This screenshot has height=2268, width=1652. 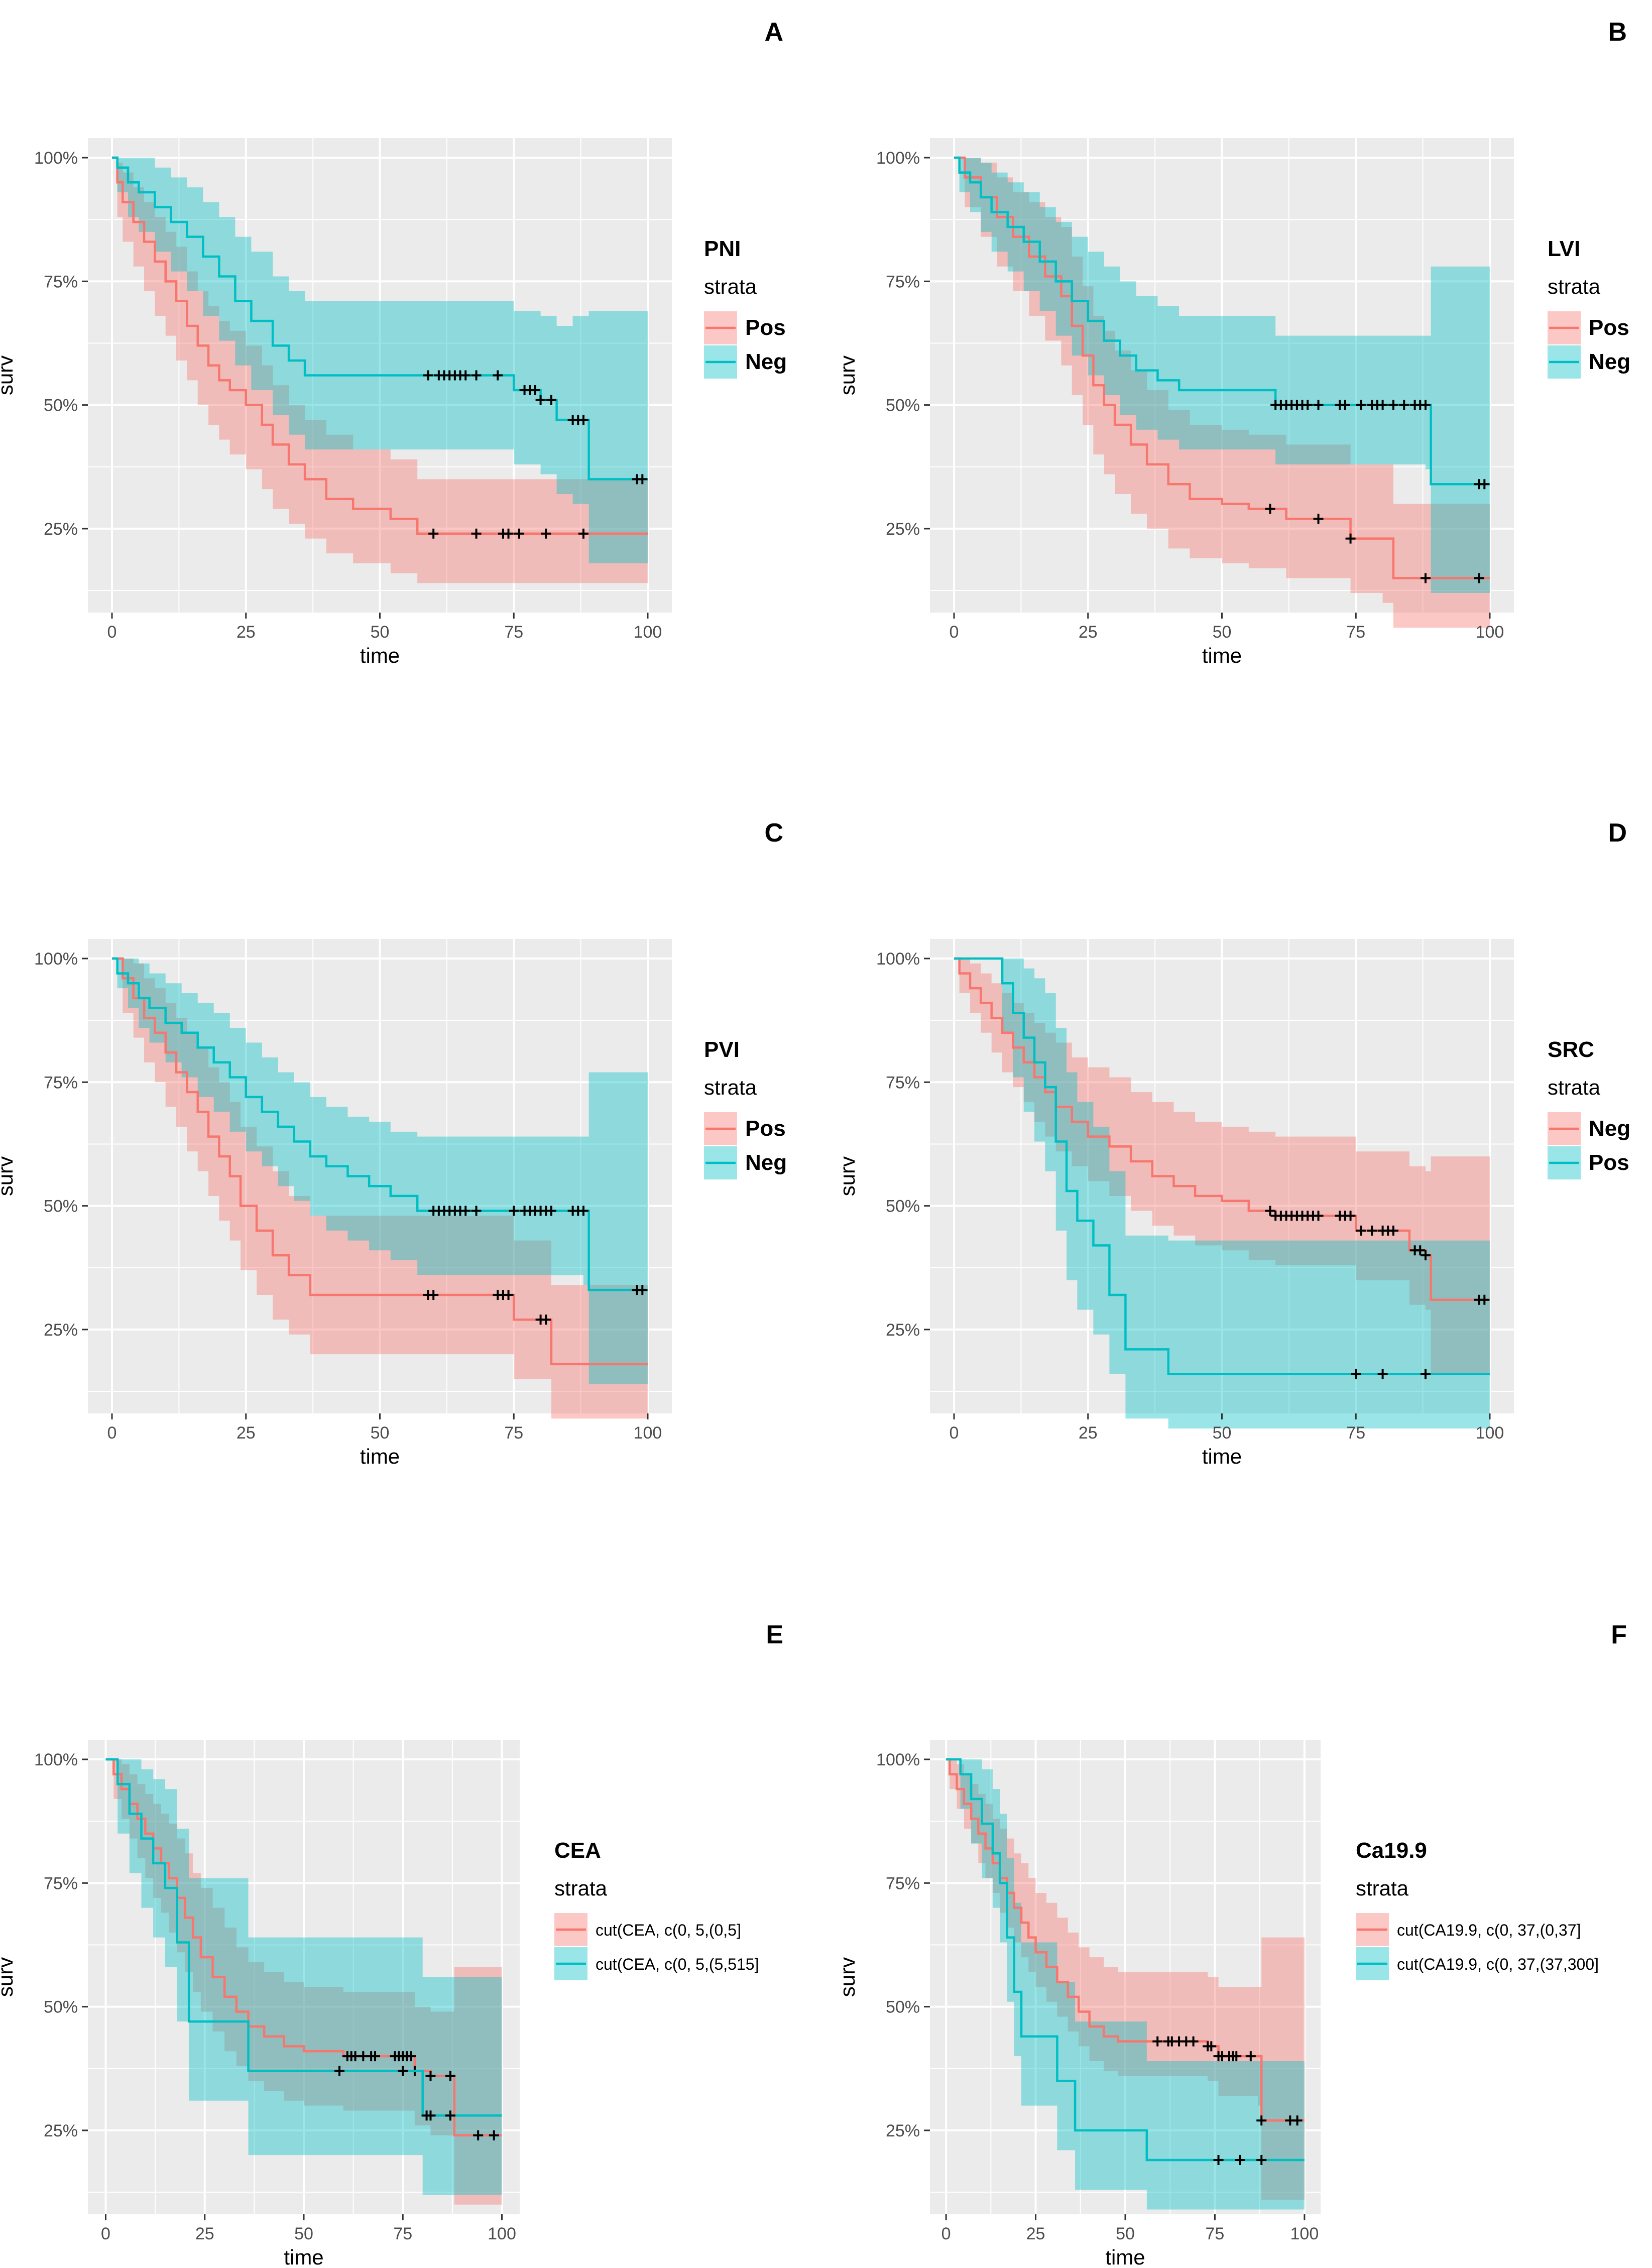 What do you see at coordinates (722, 1049) in the screenshot?
I see `legend-title: PVI` at bounding box center [722, 1049].